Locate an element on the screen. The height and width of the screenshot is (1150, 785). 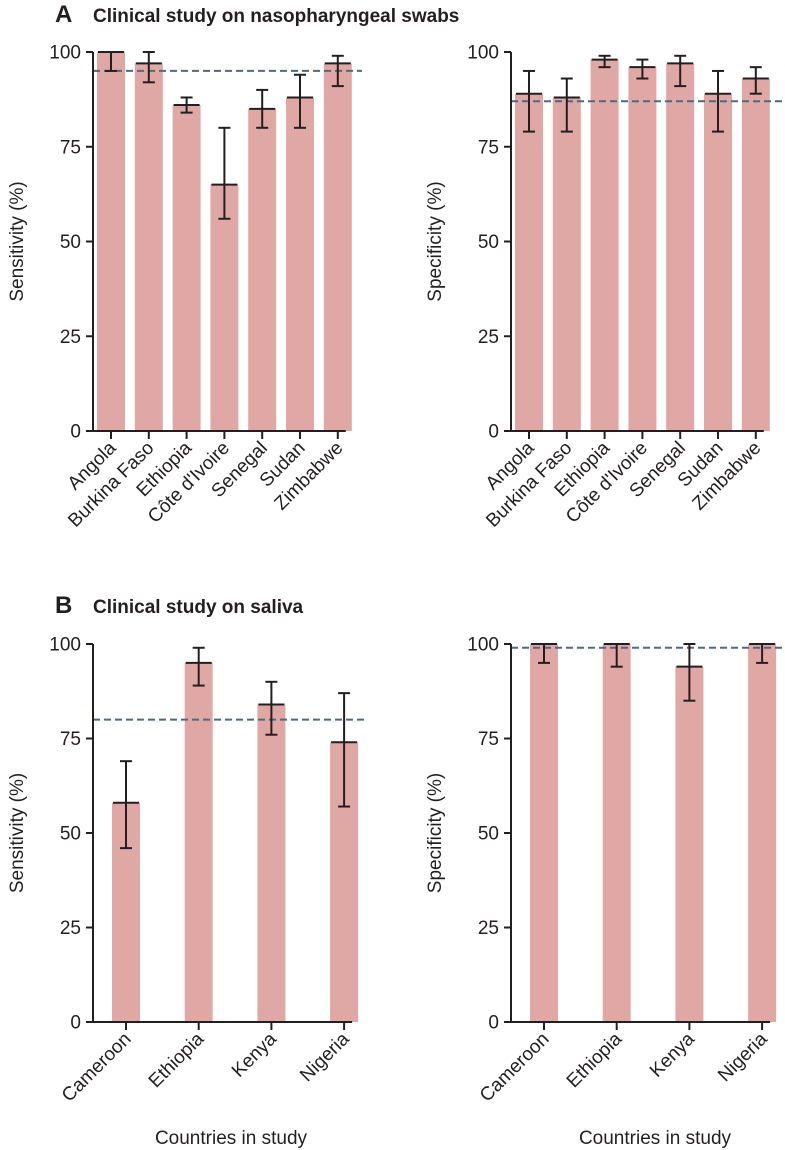
y-tick-label-B-specificity-4: 100 is located at coordinates (483, 645).